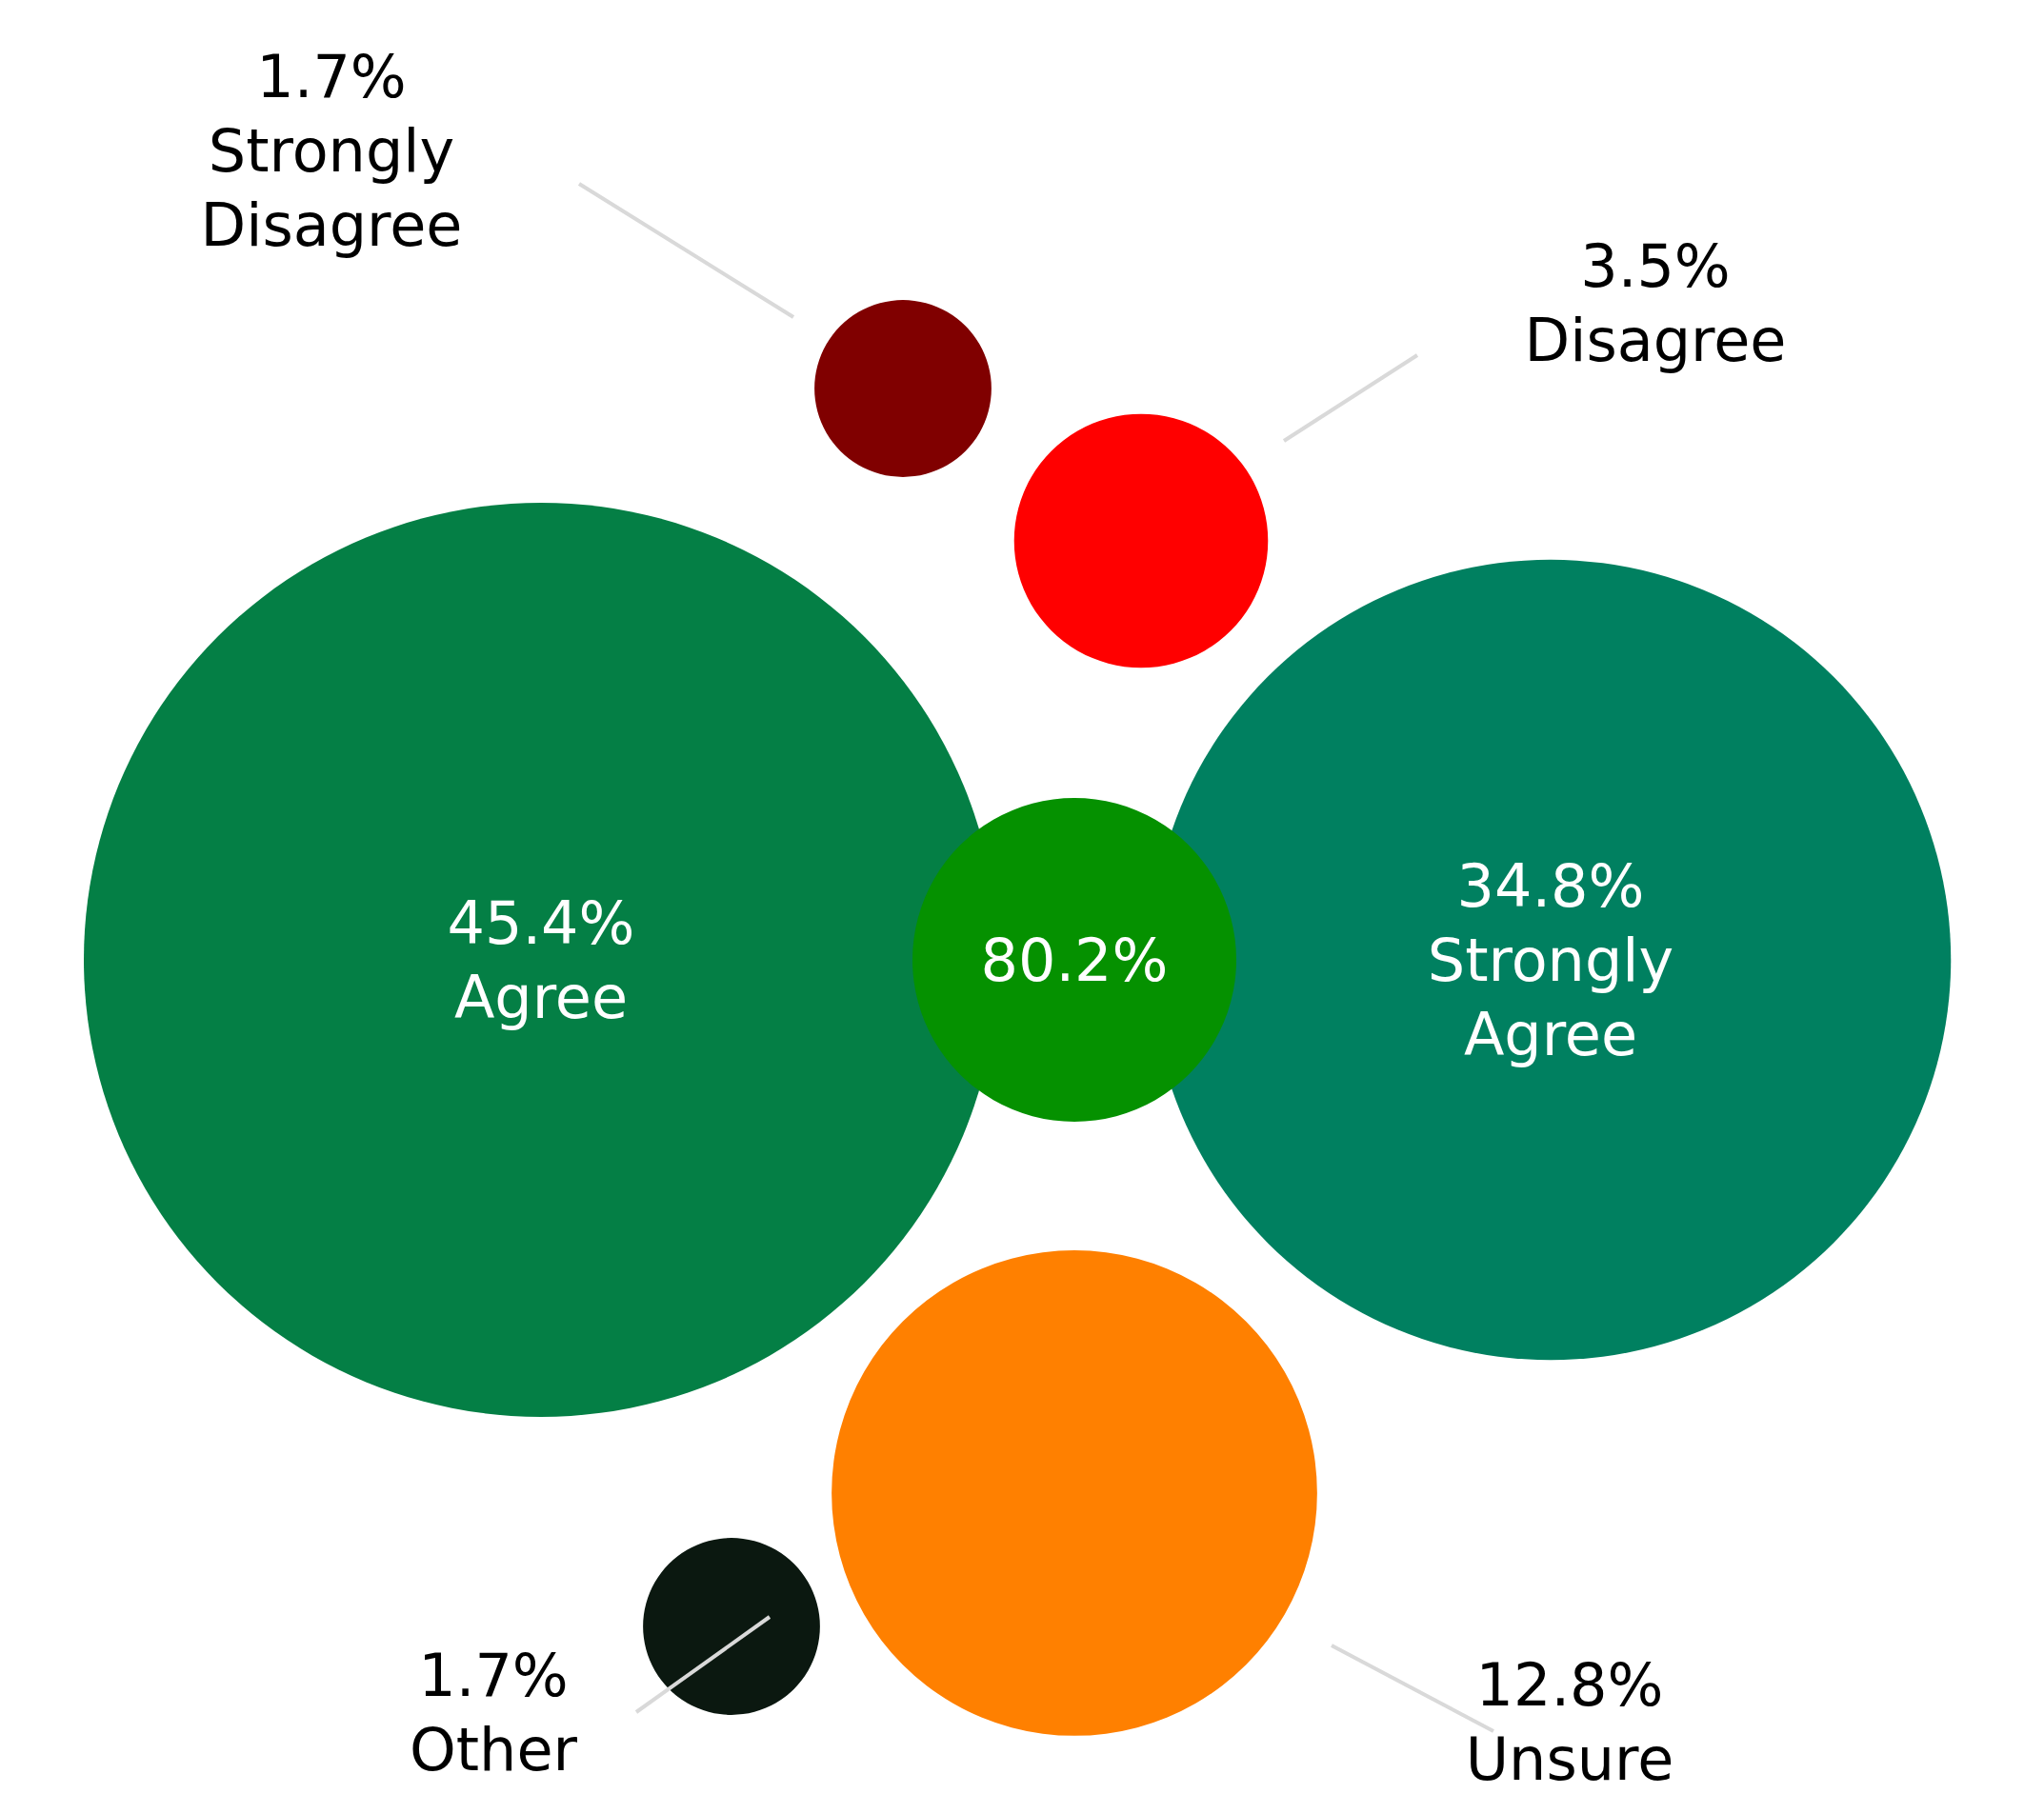  I want to click on category-label: Other, so click(493, 1749).